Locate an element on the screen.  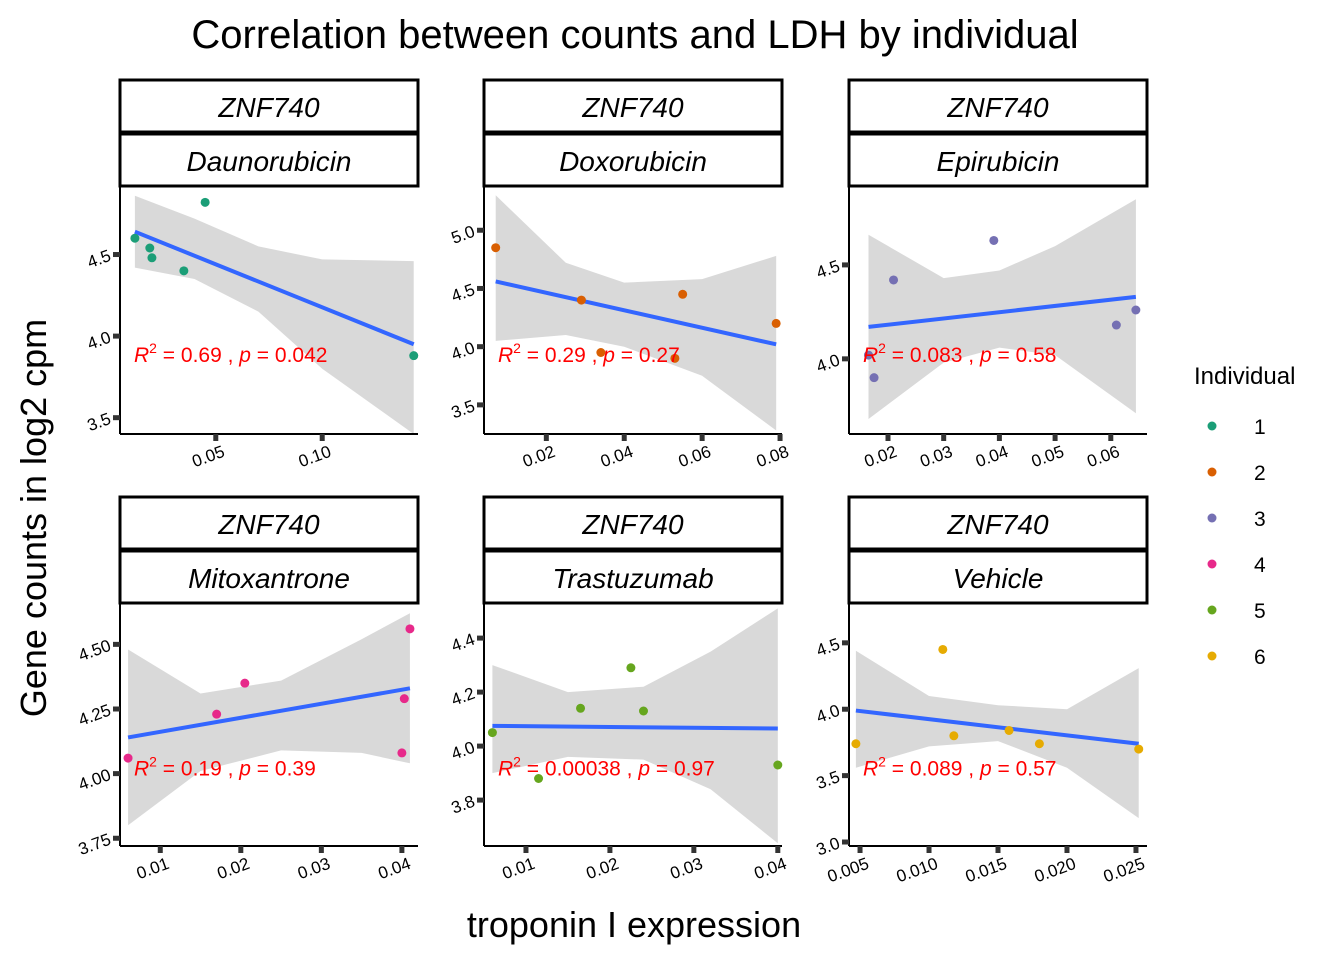
y-axis-label: Gene counts in log2 cpm is located at coordinates (33, 518).